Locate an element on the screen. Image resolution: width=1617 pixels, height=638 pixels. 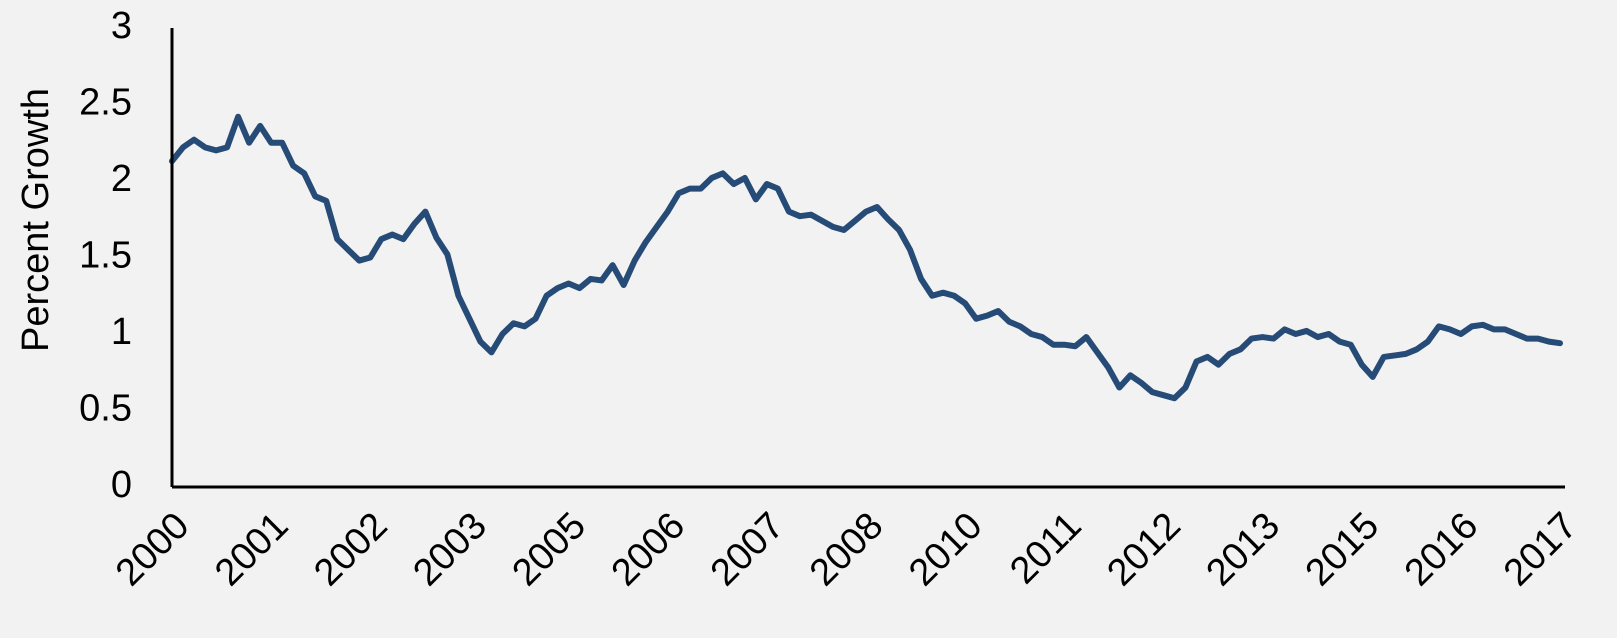
y-tick-label: 2 is located at coordinates (121, 179).